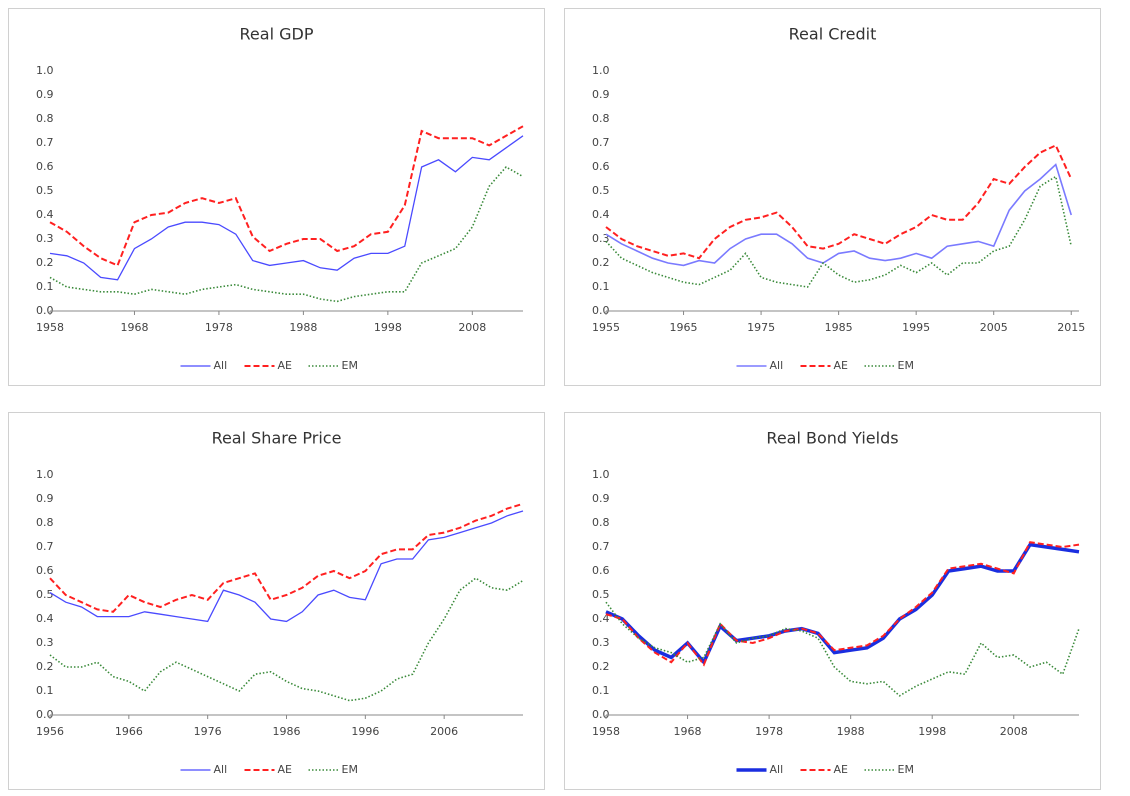 This screenshot has width=1130, height=796. What do you see at coordinates (287, 731) in the screenshot?
I see `x-tick-label: 1986` at bounding box center [287, 731].